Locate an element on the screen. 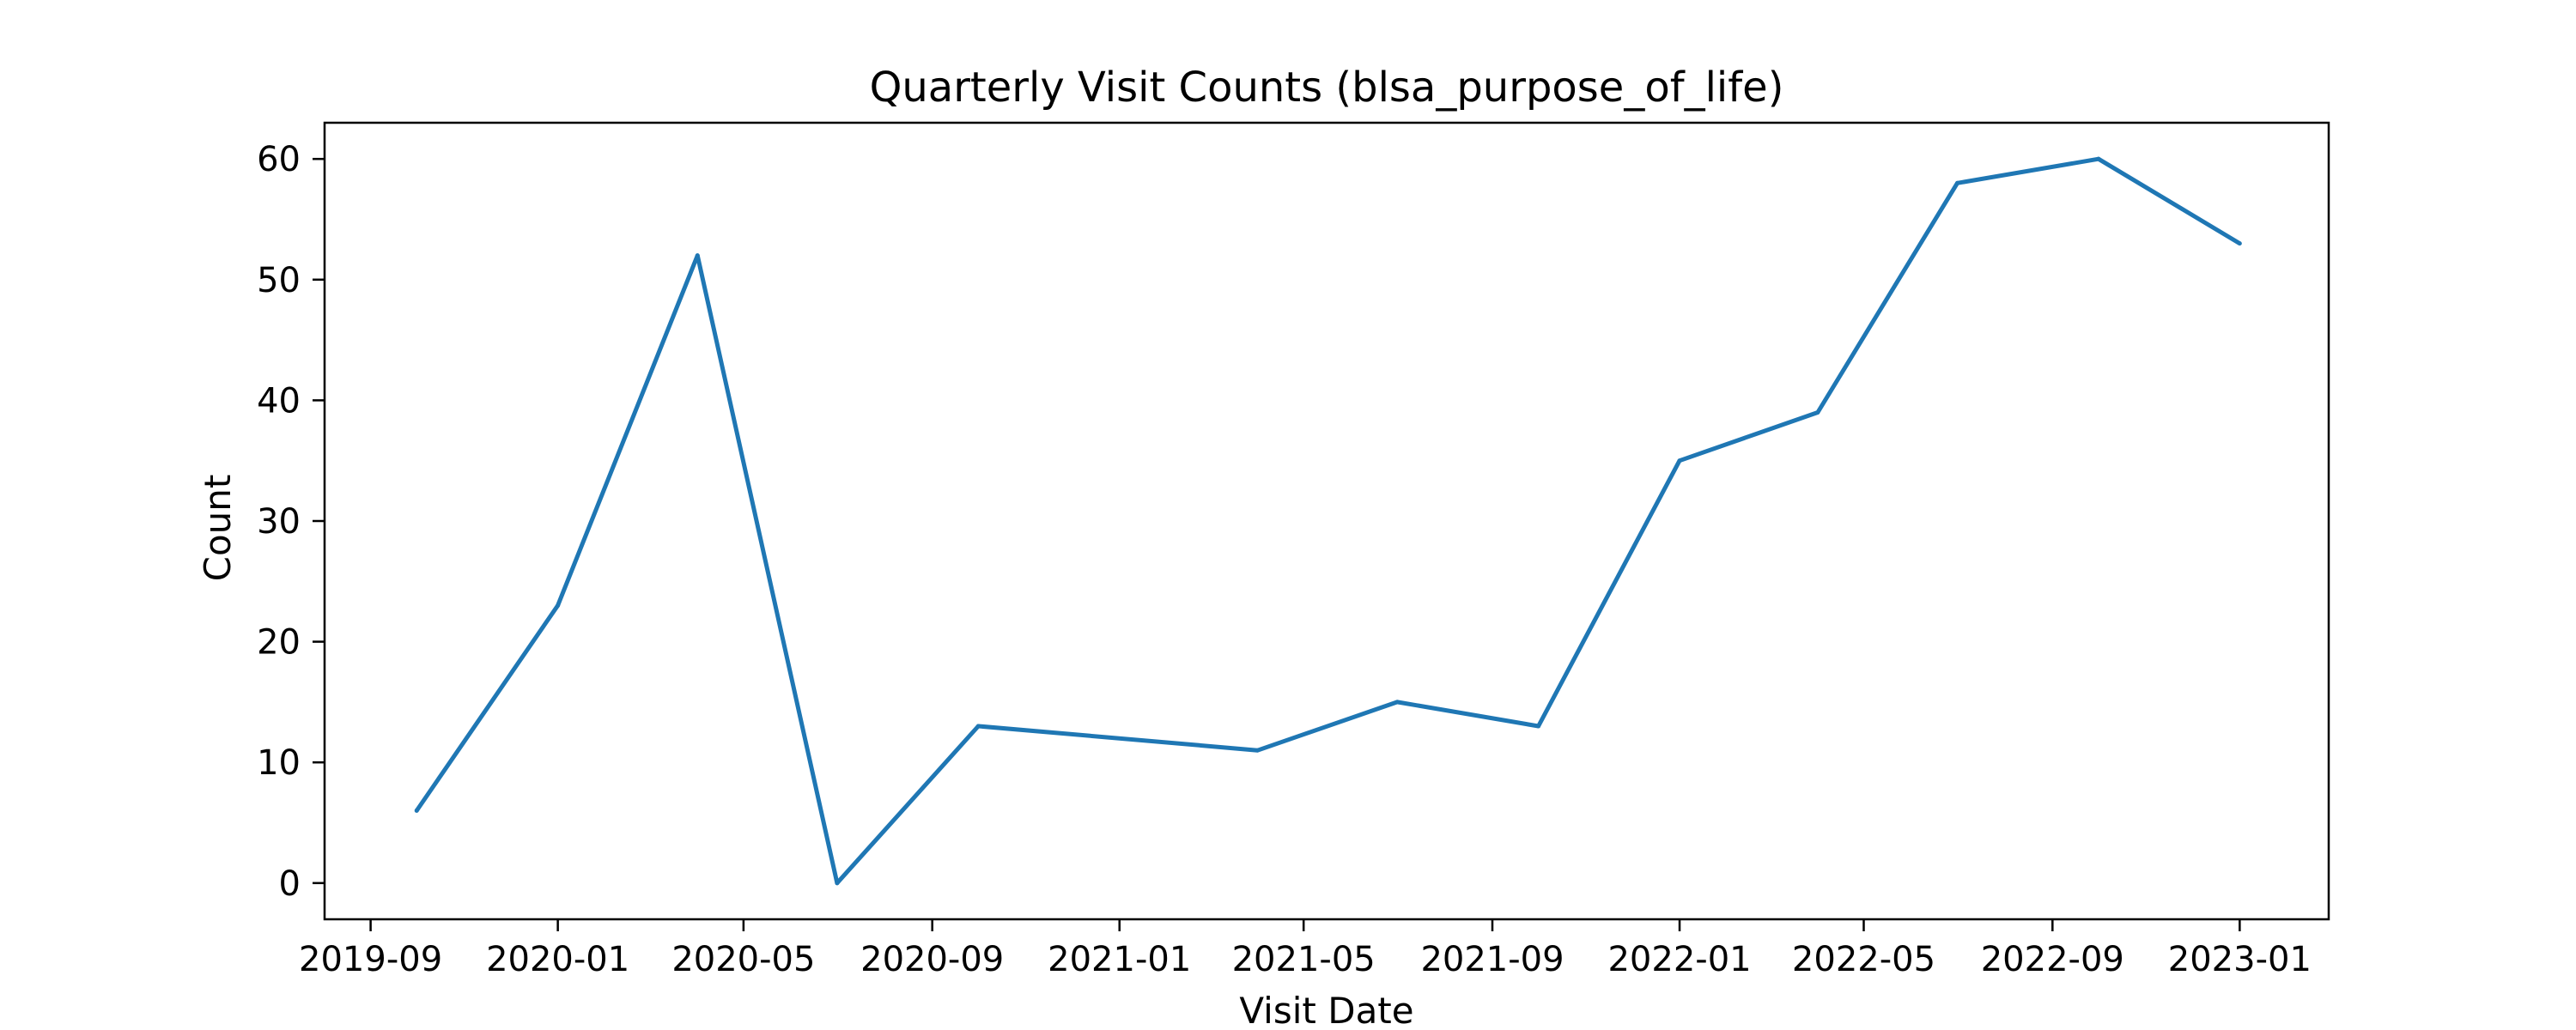 The image size is (2576, 1030). x-tick-label: 2019-09 is located at coordinates (370, 959).